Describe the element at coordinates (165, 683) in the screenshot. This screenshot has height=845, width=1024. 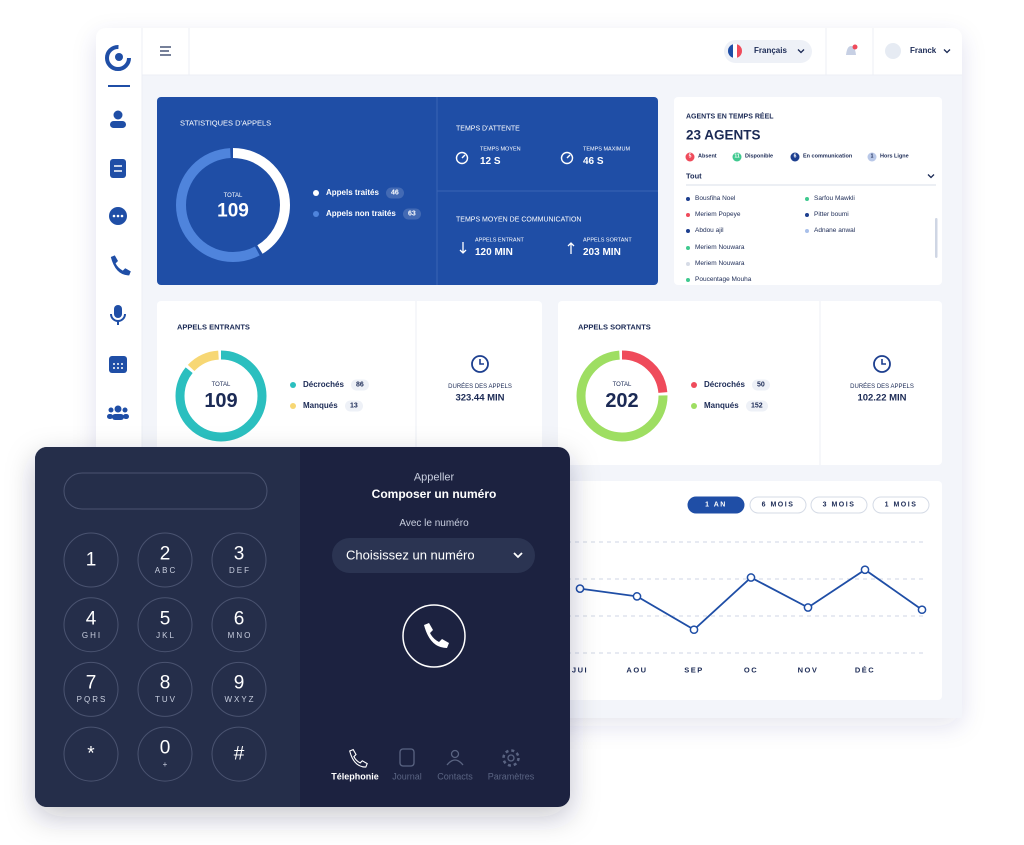
I see `key-digit: 8` at that location.